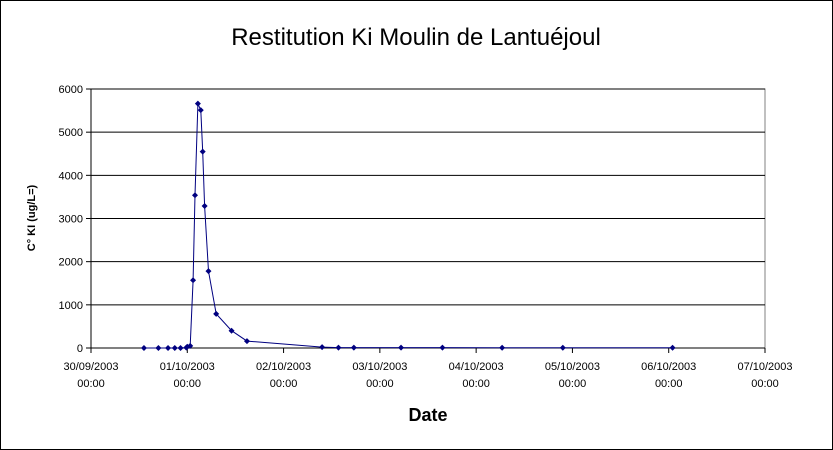  Describe the element at coordinates (32, 217) in the screenshot. I see `y-axis-title: C° KI (ug/L=)` at that location.